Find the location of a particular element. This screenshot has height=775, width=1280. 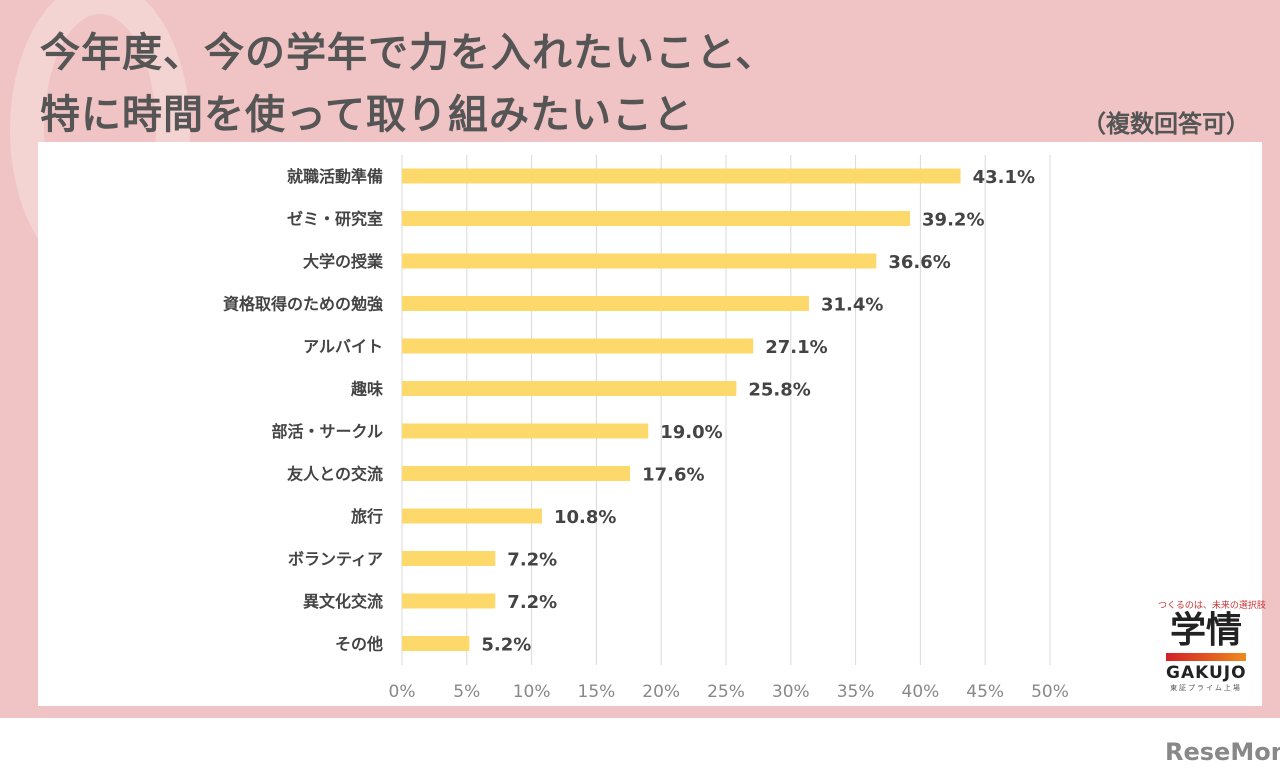

category-label: ボランティア is located at coordinates (335, 559).